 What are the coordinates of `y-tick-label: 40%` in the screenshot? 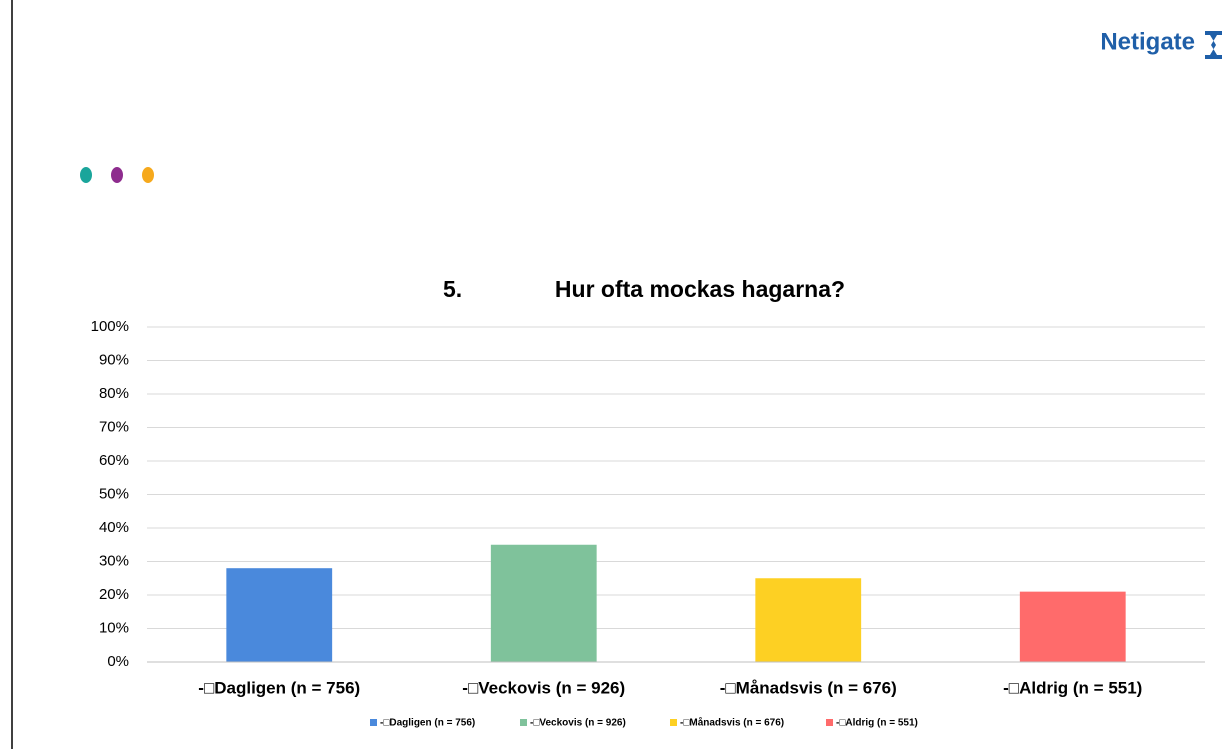 It's located at (114, 527).